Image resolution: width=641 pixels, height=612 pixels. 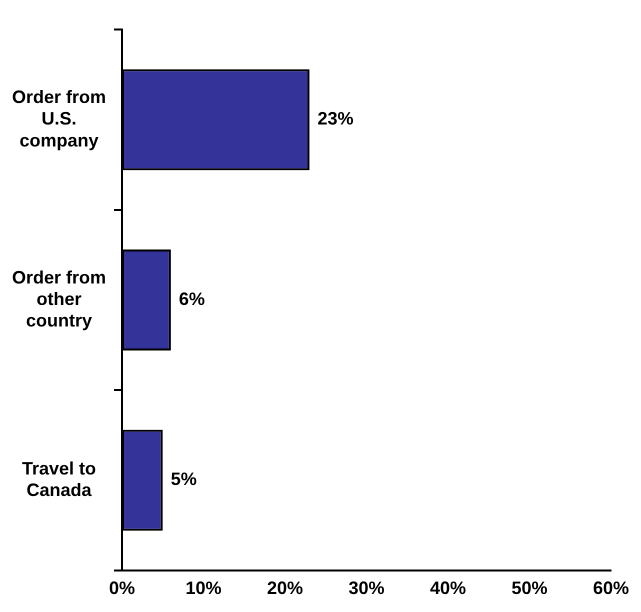 What do you see at coordinates (59, 479) in the screenshot?
I see `y-tick-label: Travel to Canada` at bounding box center [59, 479].